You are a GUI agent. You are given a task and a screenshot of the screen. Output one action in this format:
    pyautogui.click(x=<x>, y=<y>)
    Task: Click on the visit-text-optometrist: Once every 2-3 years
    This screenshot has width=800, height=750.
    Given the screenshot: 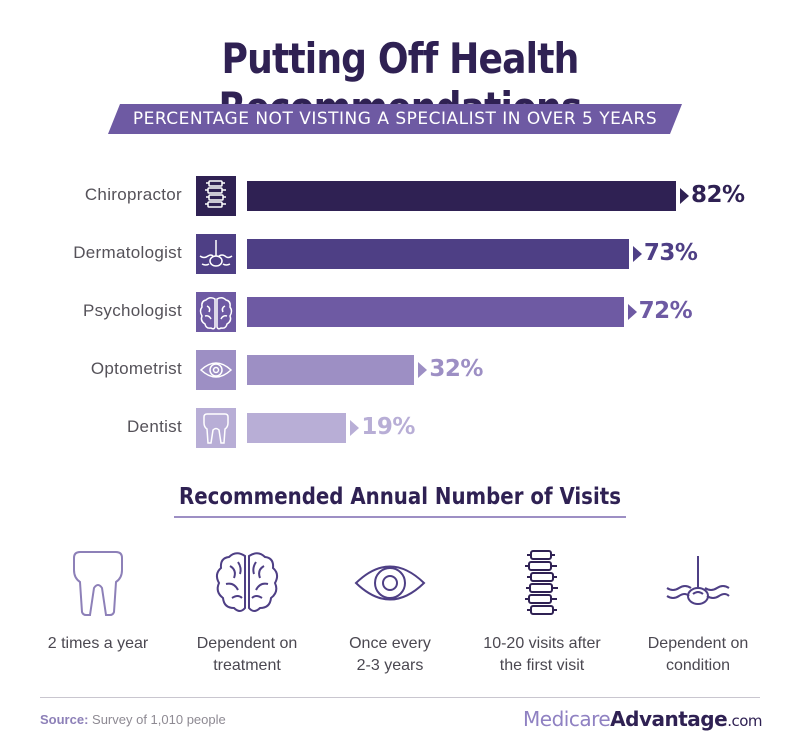 What is the action you would take?
    pyautogui.click(x=390, y=654)
    